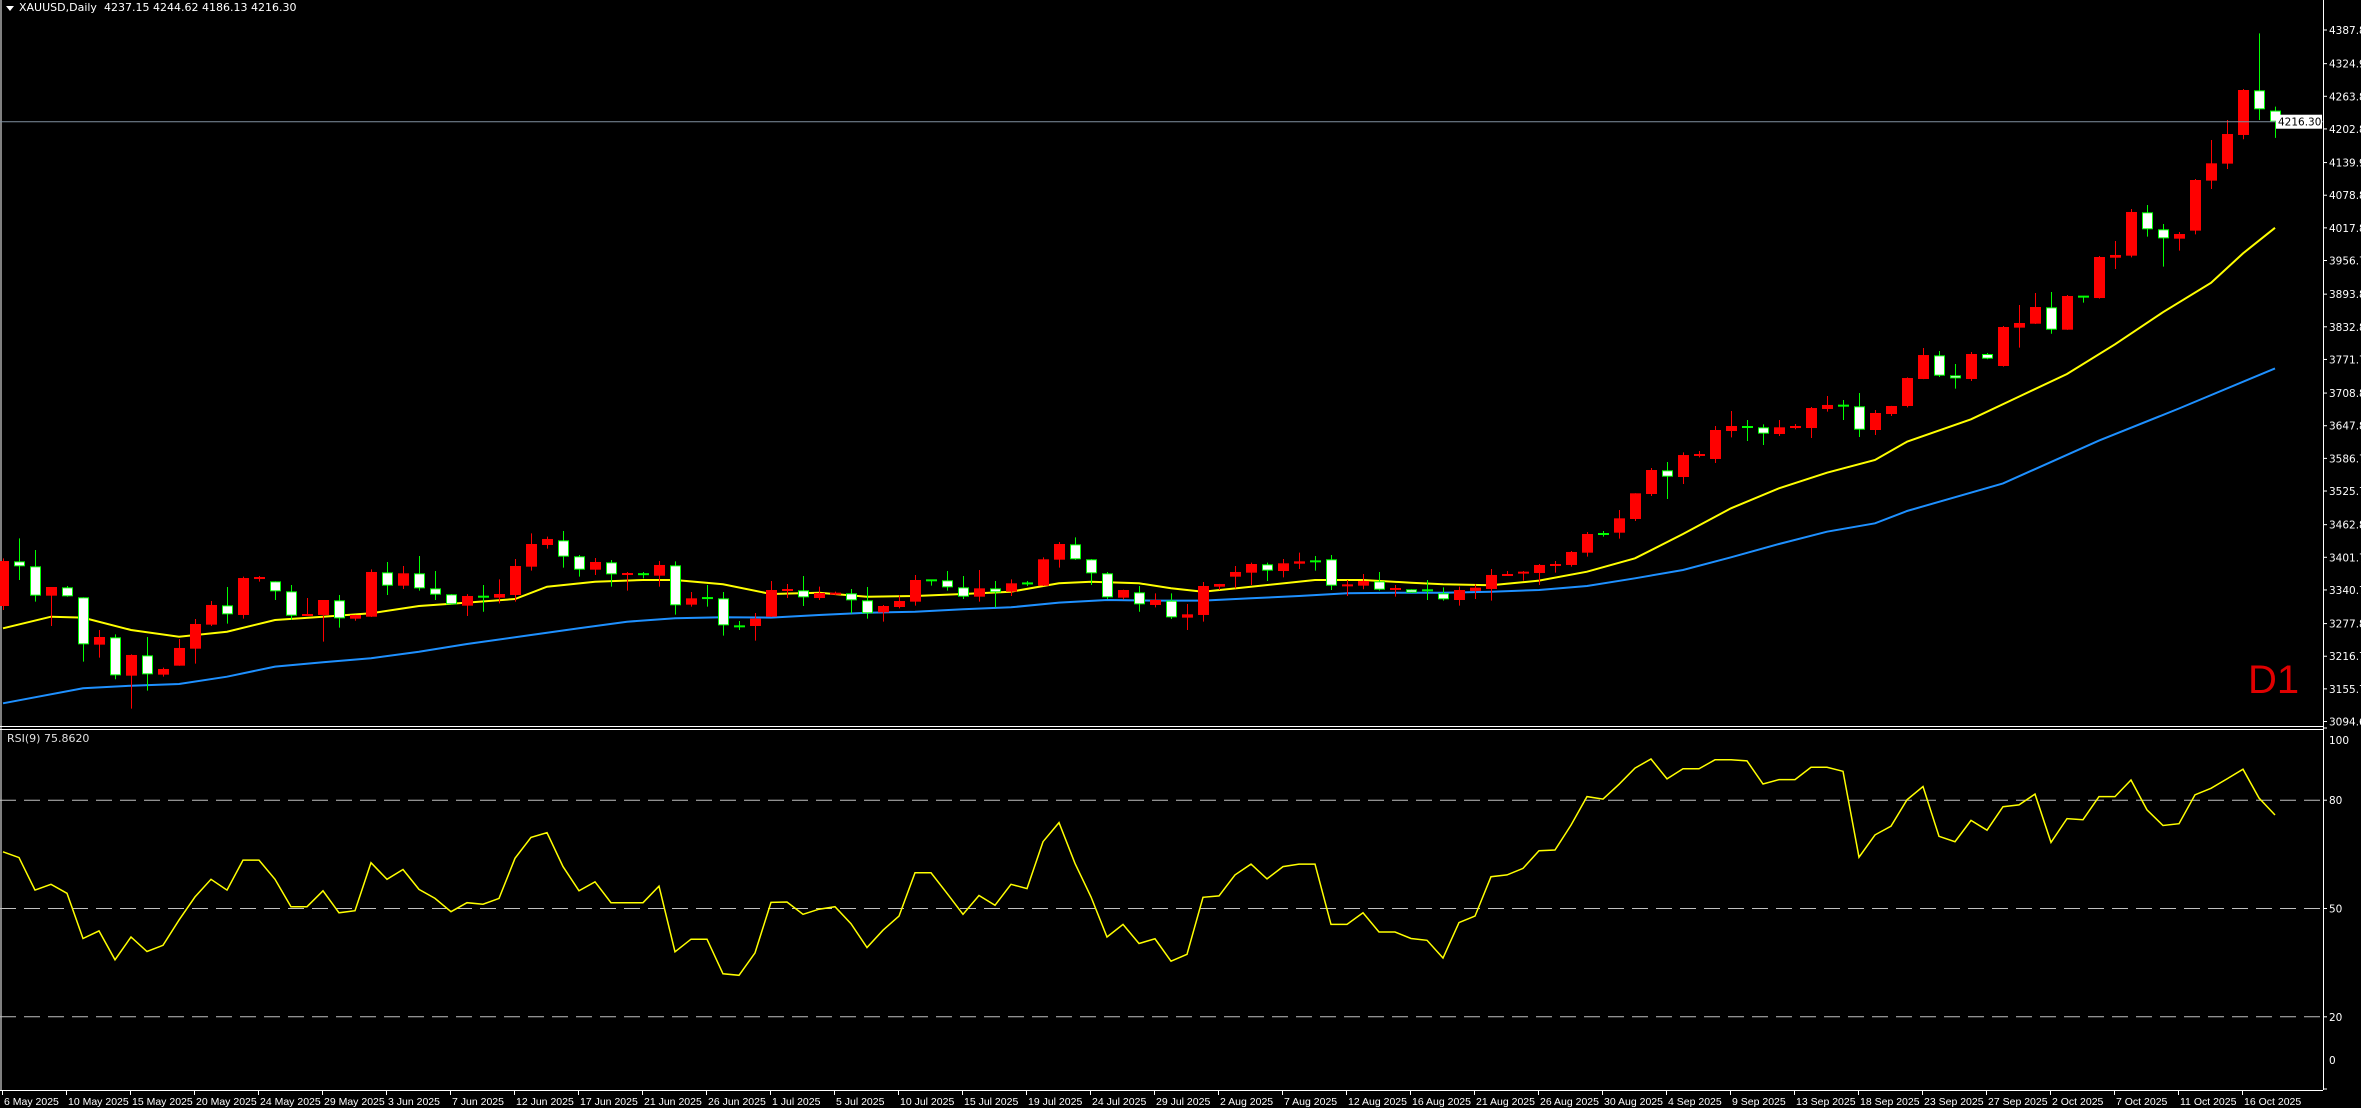 This screenshot has width=2361, height=1108. What do you see at coordinates (1826, 1102) in the screenshot?
I see `time-axis-label: 13 Sep 2025` at bounding box center [1826, 1102].